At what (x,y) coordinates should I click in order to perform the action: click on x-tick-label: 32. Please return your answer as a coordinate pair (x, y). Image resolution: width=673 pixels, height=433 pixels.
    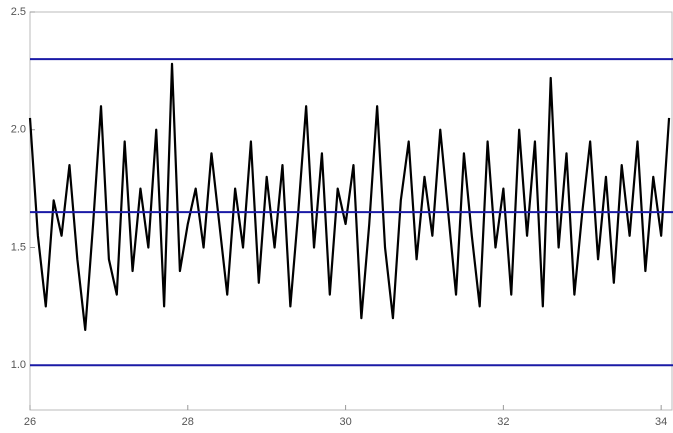
    Looking at the image, I should click on (503, 422).